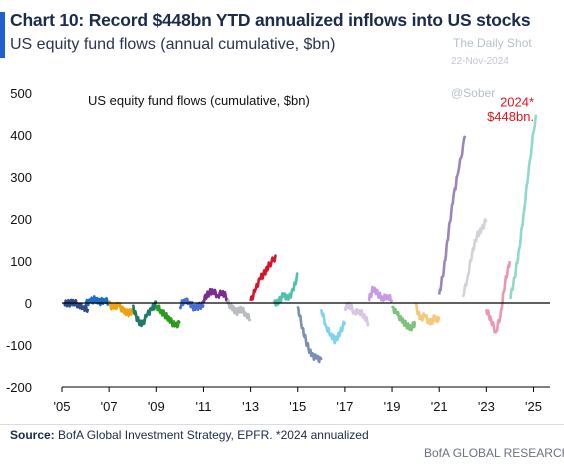  What do you see at coordinates (333, 327) in the screenshot?
I see `series-line-2016` at bounding box center [333, 327].